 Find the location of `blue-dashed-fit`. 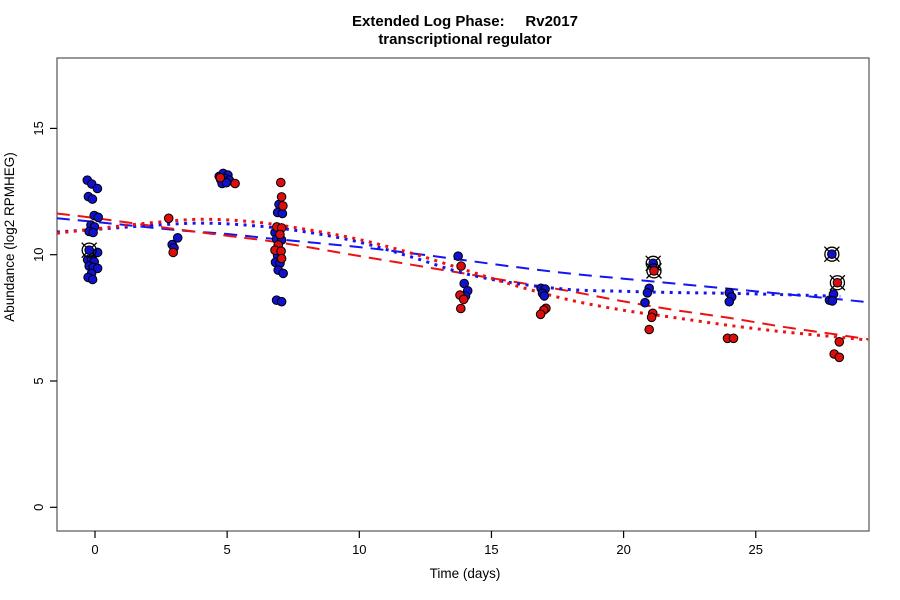

blue-dashed-fit is located at coordinates (462, 260).